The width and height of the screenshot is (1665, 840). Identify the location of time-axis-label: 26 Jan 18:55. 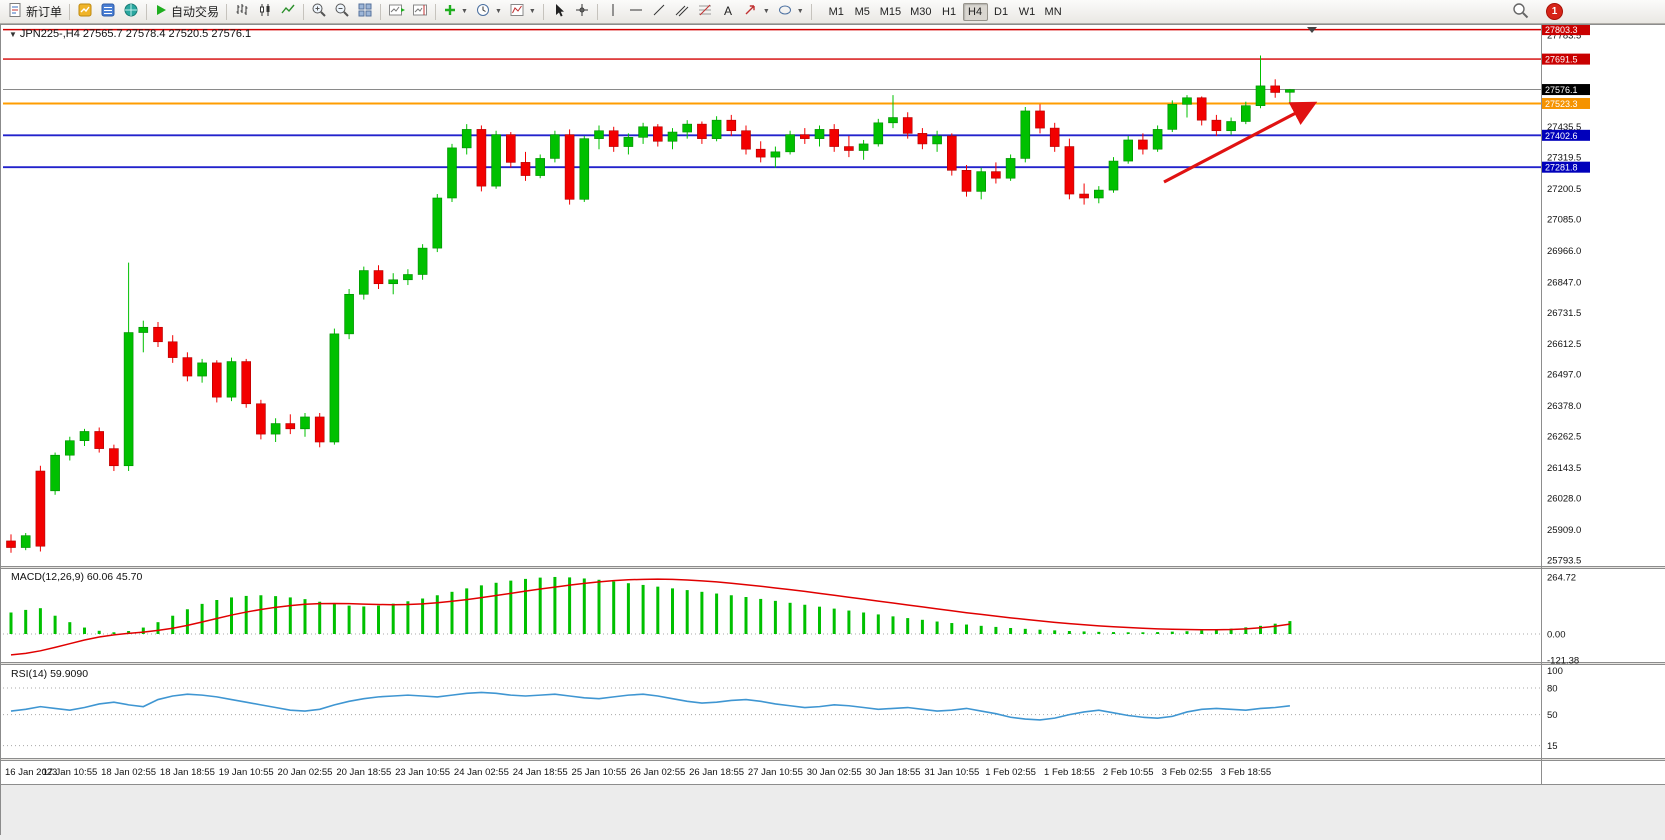
(716, 772).